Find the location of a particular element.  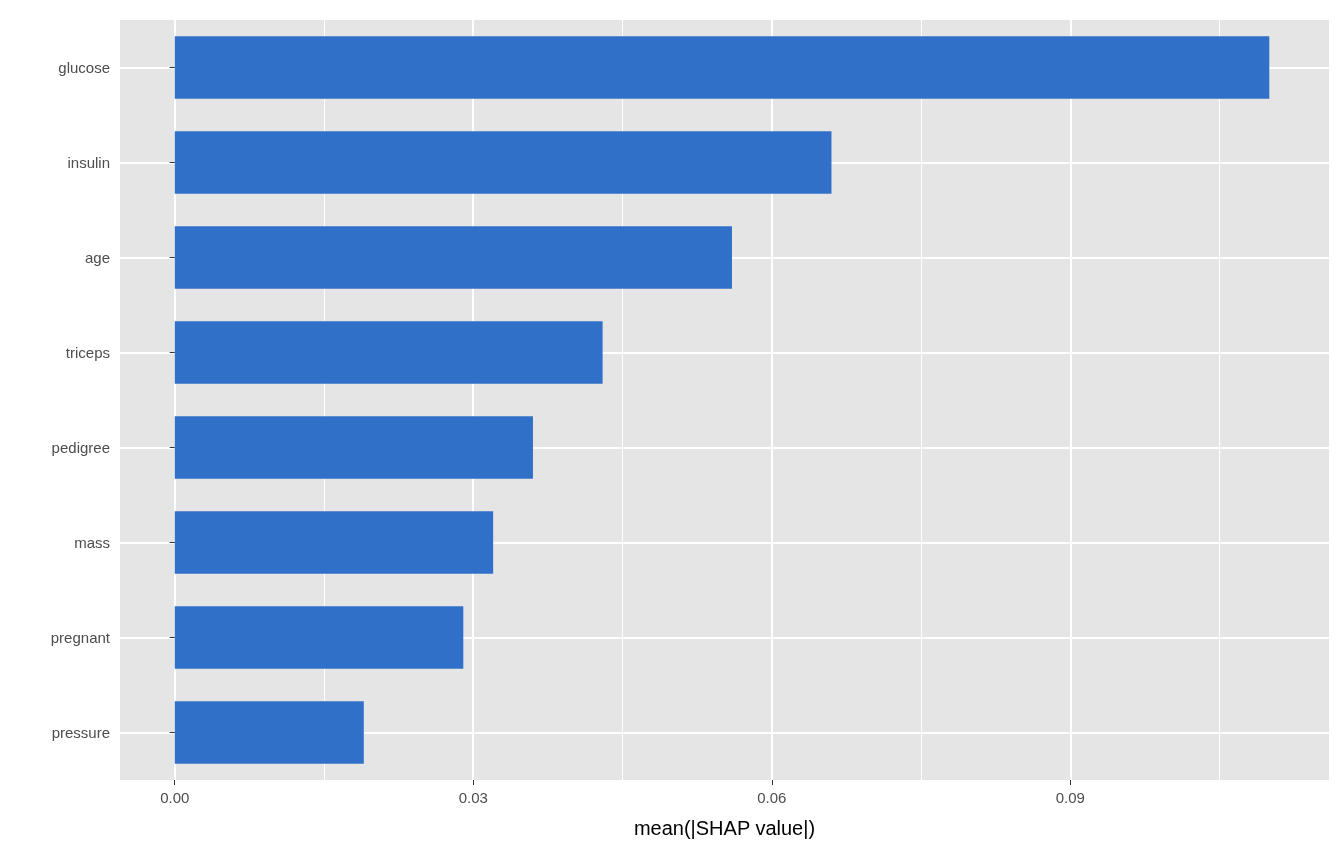

x-axis-title: mean(|SHAP value|) is located at coordinates (724, 828).